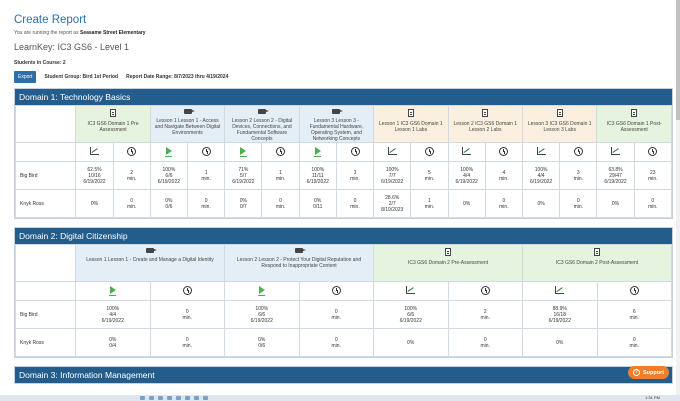 This screenshot has width=680, height=401. I want to click on score-frac: 6/6, so click(262, 314).